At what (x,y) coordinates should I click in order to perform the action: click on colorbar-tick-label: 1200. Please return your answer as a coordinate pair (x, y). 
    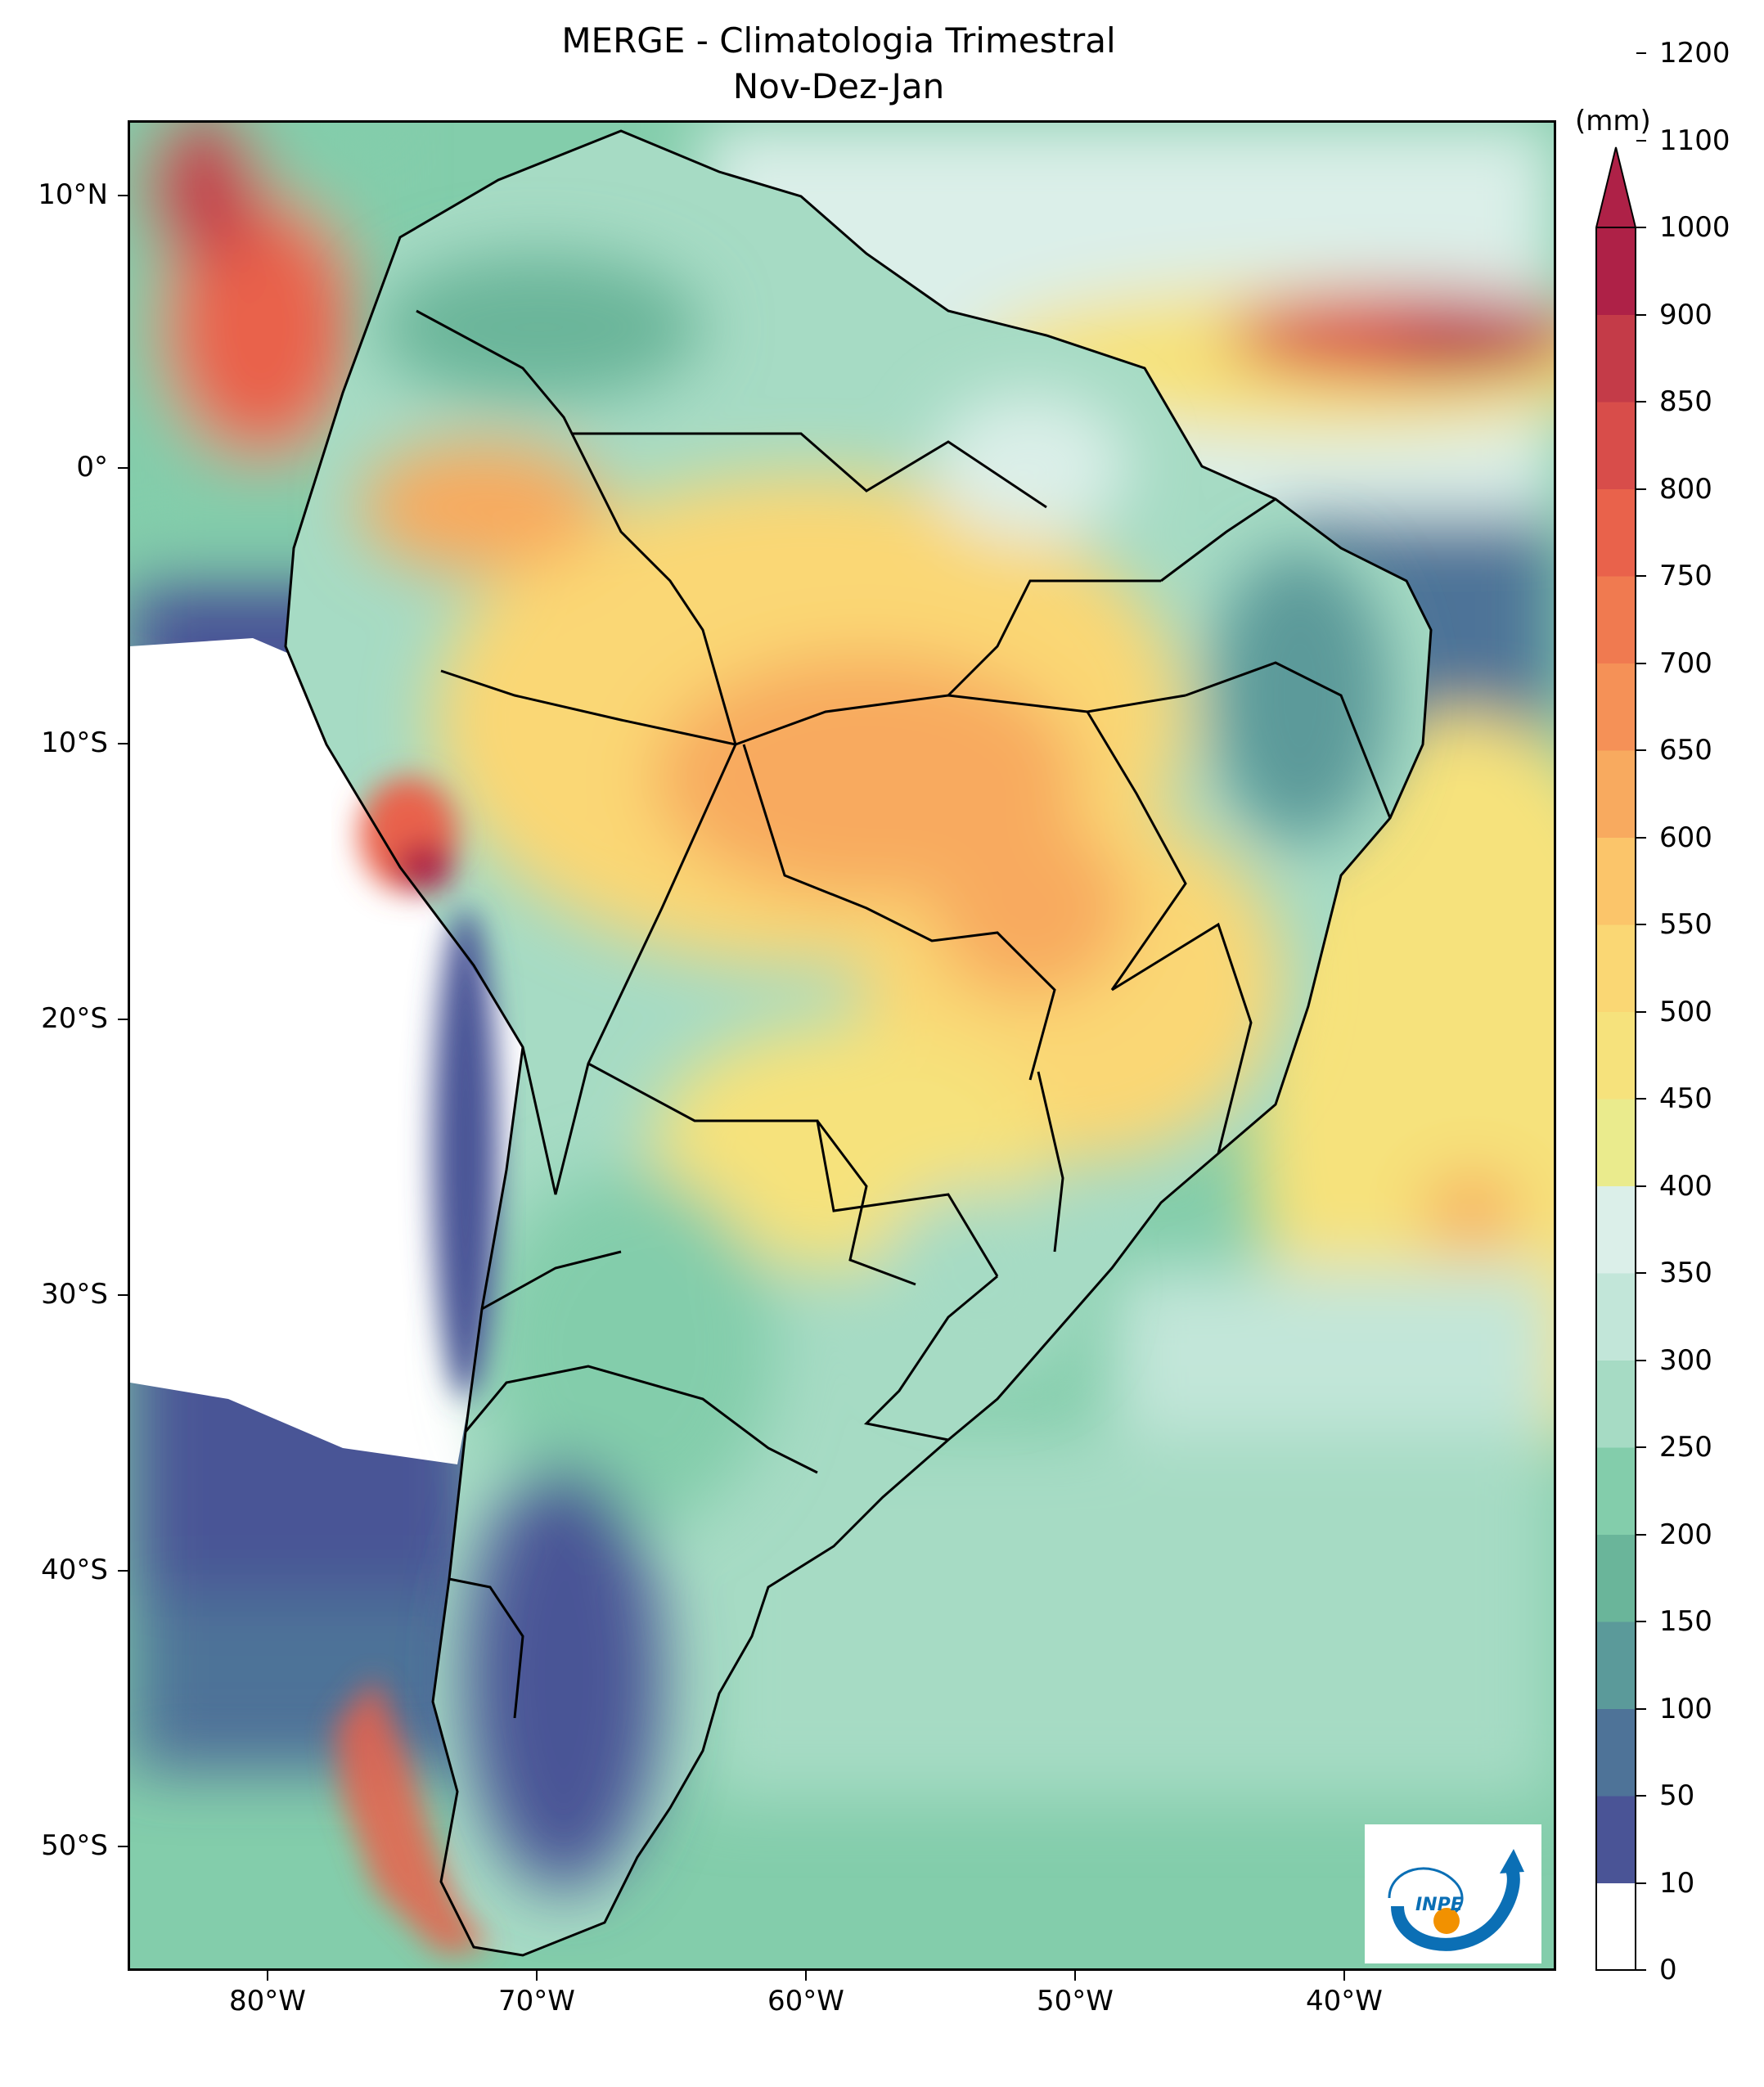
    Looking at the image, I should click on (1695, 53).